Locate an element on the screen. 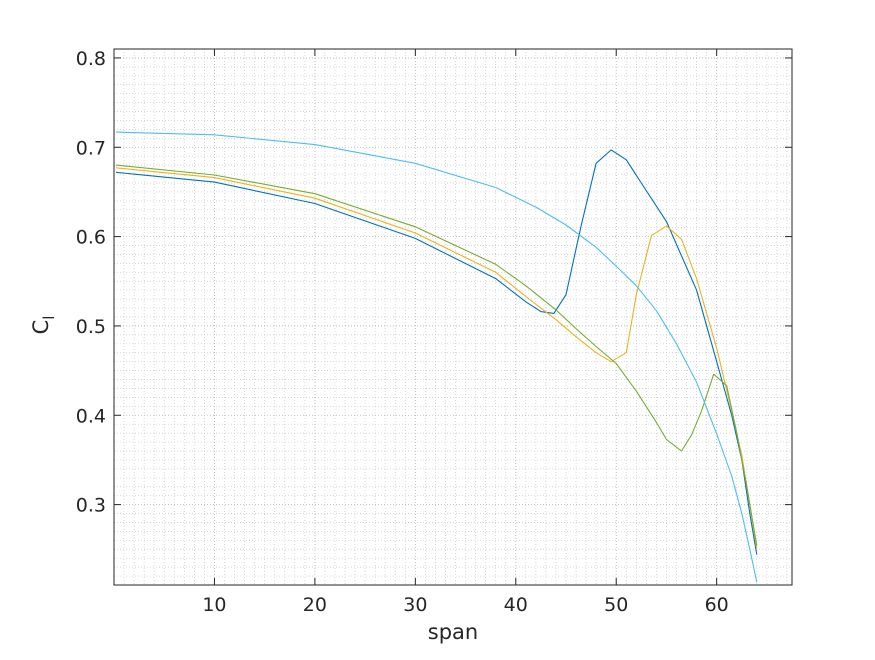 This screenshot has width=875, height=660. y-tick-label: 0.7 is located at coordinates (91, 148).